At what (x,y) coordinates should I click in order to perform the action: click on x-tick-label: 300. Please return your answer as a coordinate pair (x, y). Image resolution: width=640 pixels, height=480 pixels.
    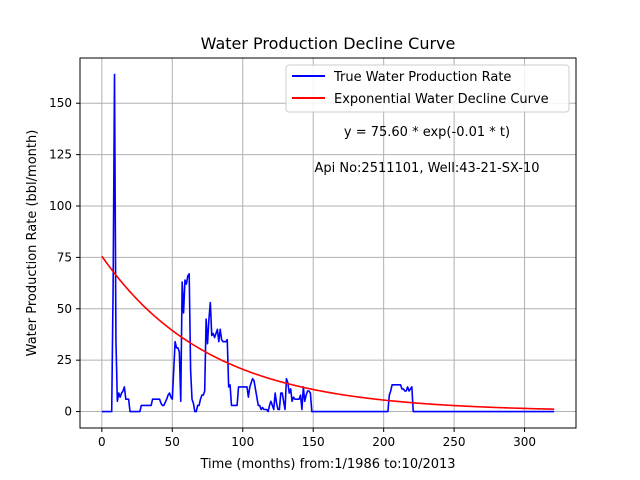
    Looking at the image, I should click on (524, 442).